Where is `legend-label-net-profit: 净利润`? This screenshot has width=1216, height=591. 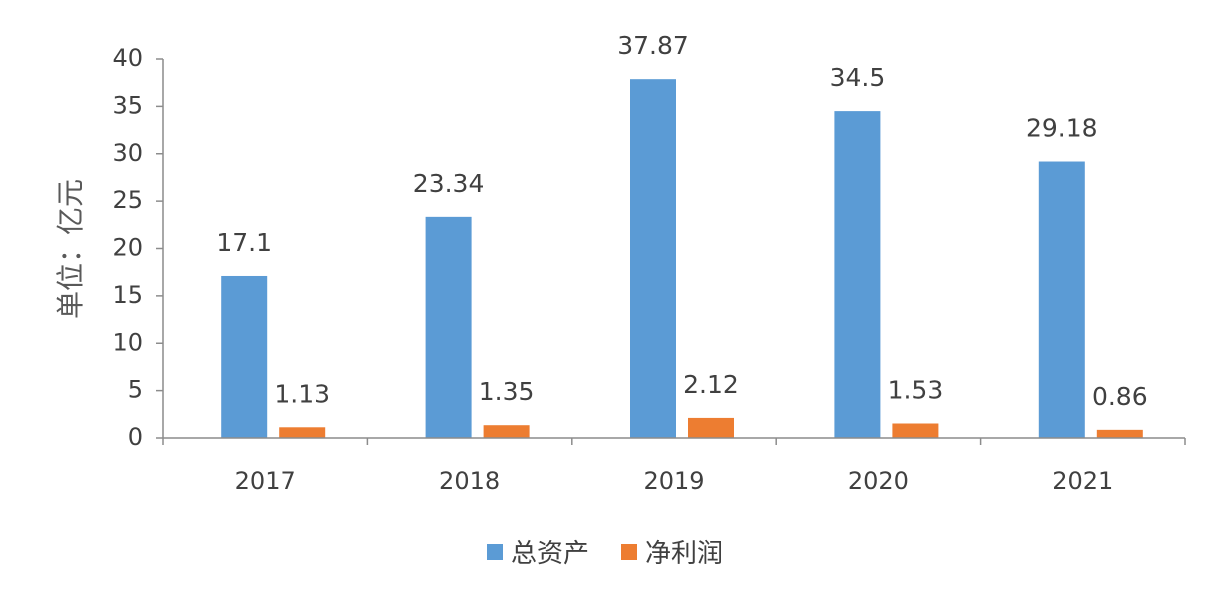
legend-label-net-profit: 净利润 is located at coordinates (684, 554).